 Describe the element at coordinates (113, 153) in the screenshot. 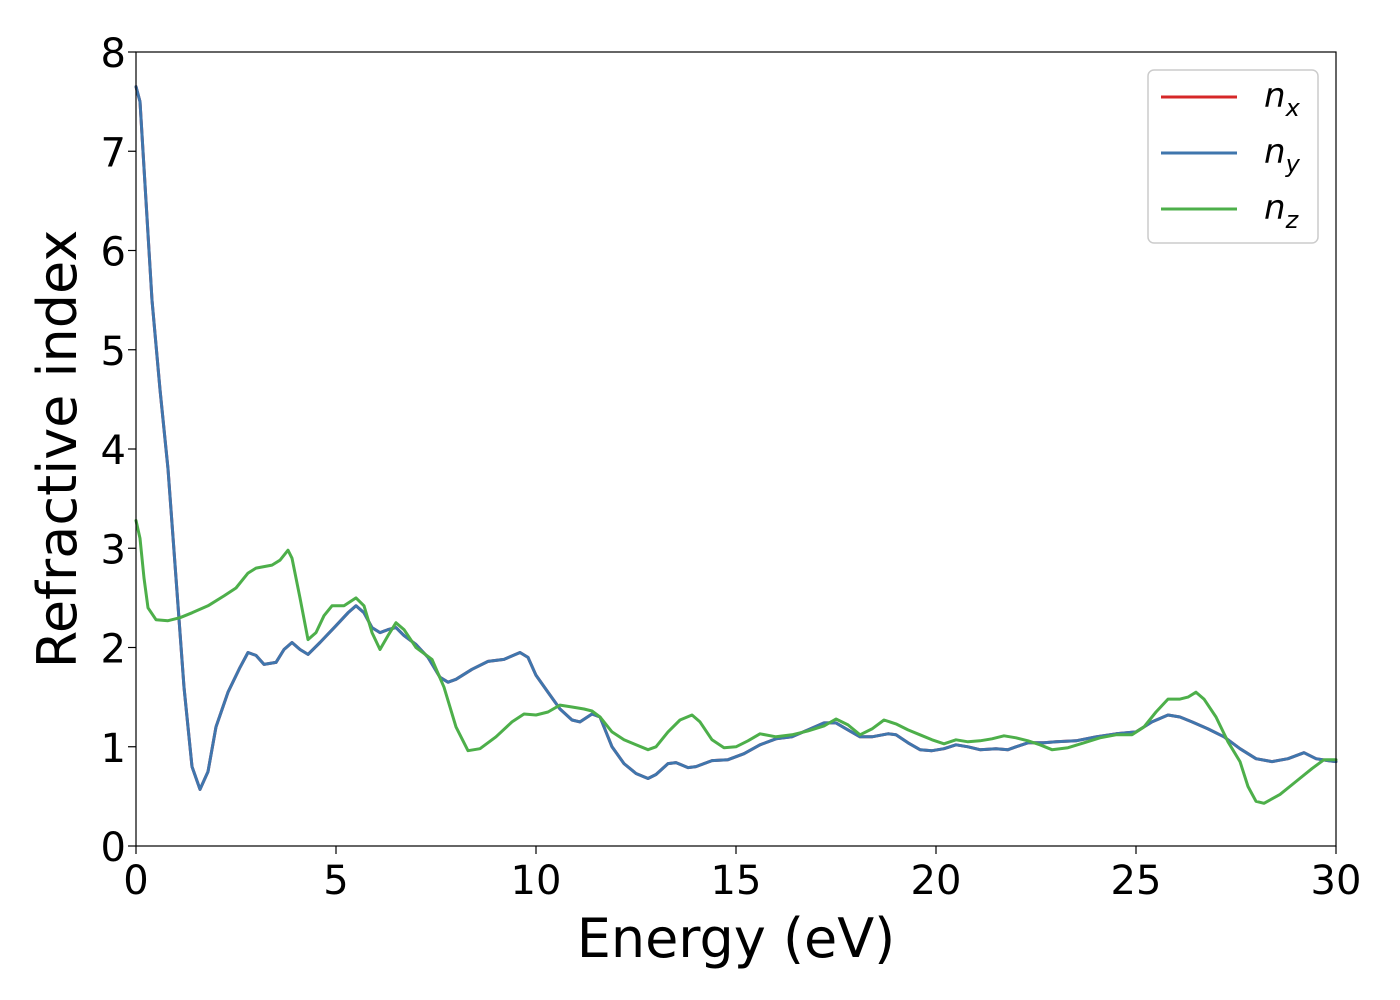

I see `y-tick-label: 7` at that location.